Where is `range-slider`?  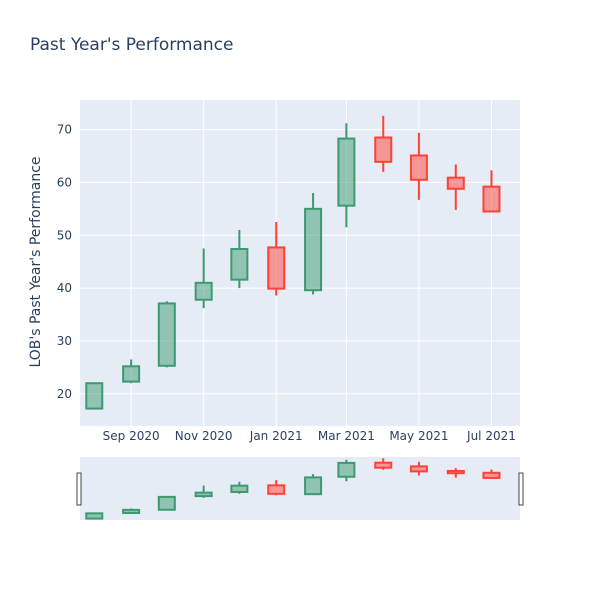 range-slider is located at coordinates (300, 488).